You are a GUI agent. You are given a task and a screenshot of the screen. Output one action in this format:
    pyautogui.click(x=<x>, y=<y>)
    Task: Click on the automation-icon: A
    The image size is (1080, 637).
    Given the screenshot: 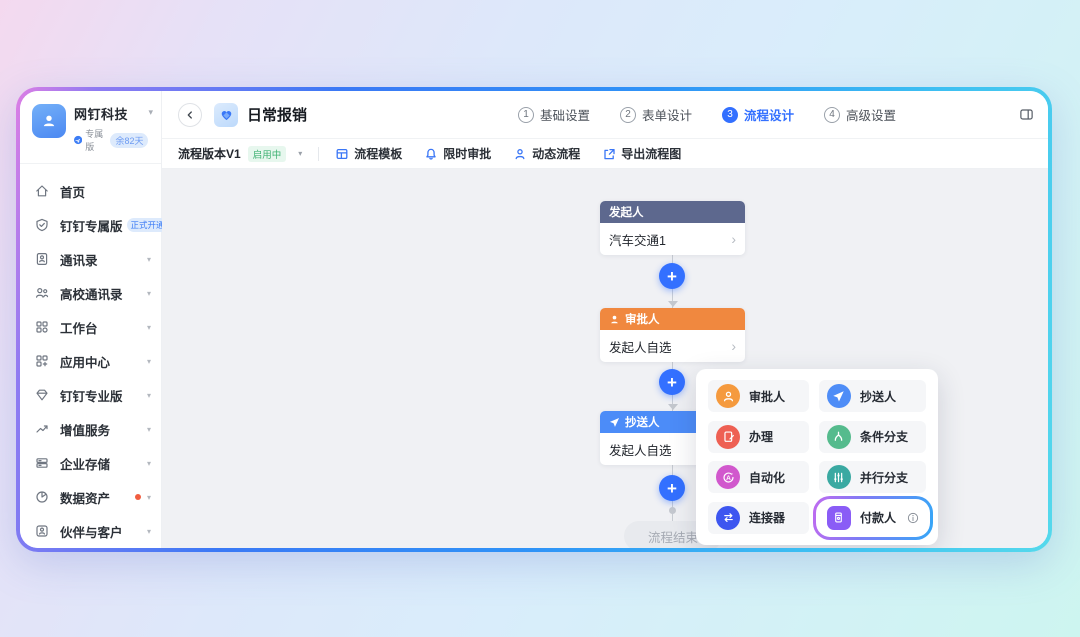 What is the action you would take?
    pyautogui.click(x=728, y=477)
    